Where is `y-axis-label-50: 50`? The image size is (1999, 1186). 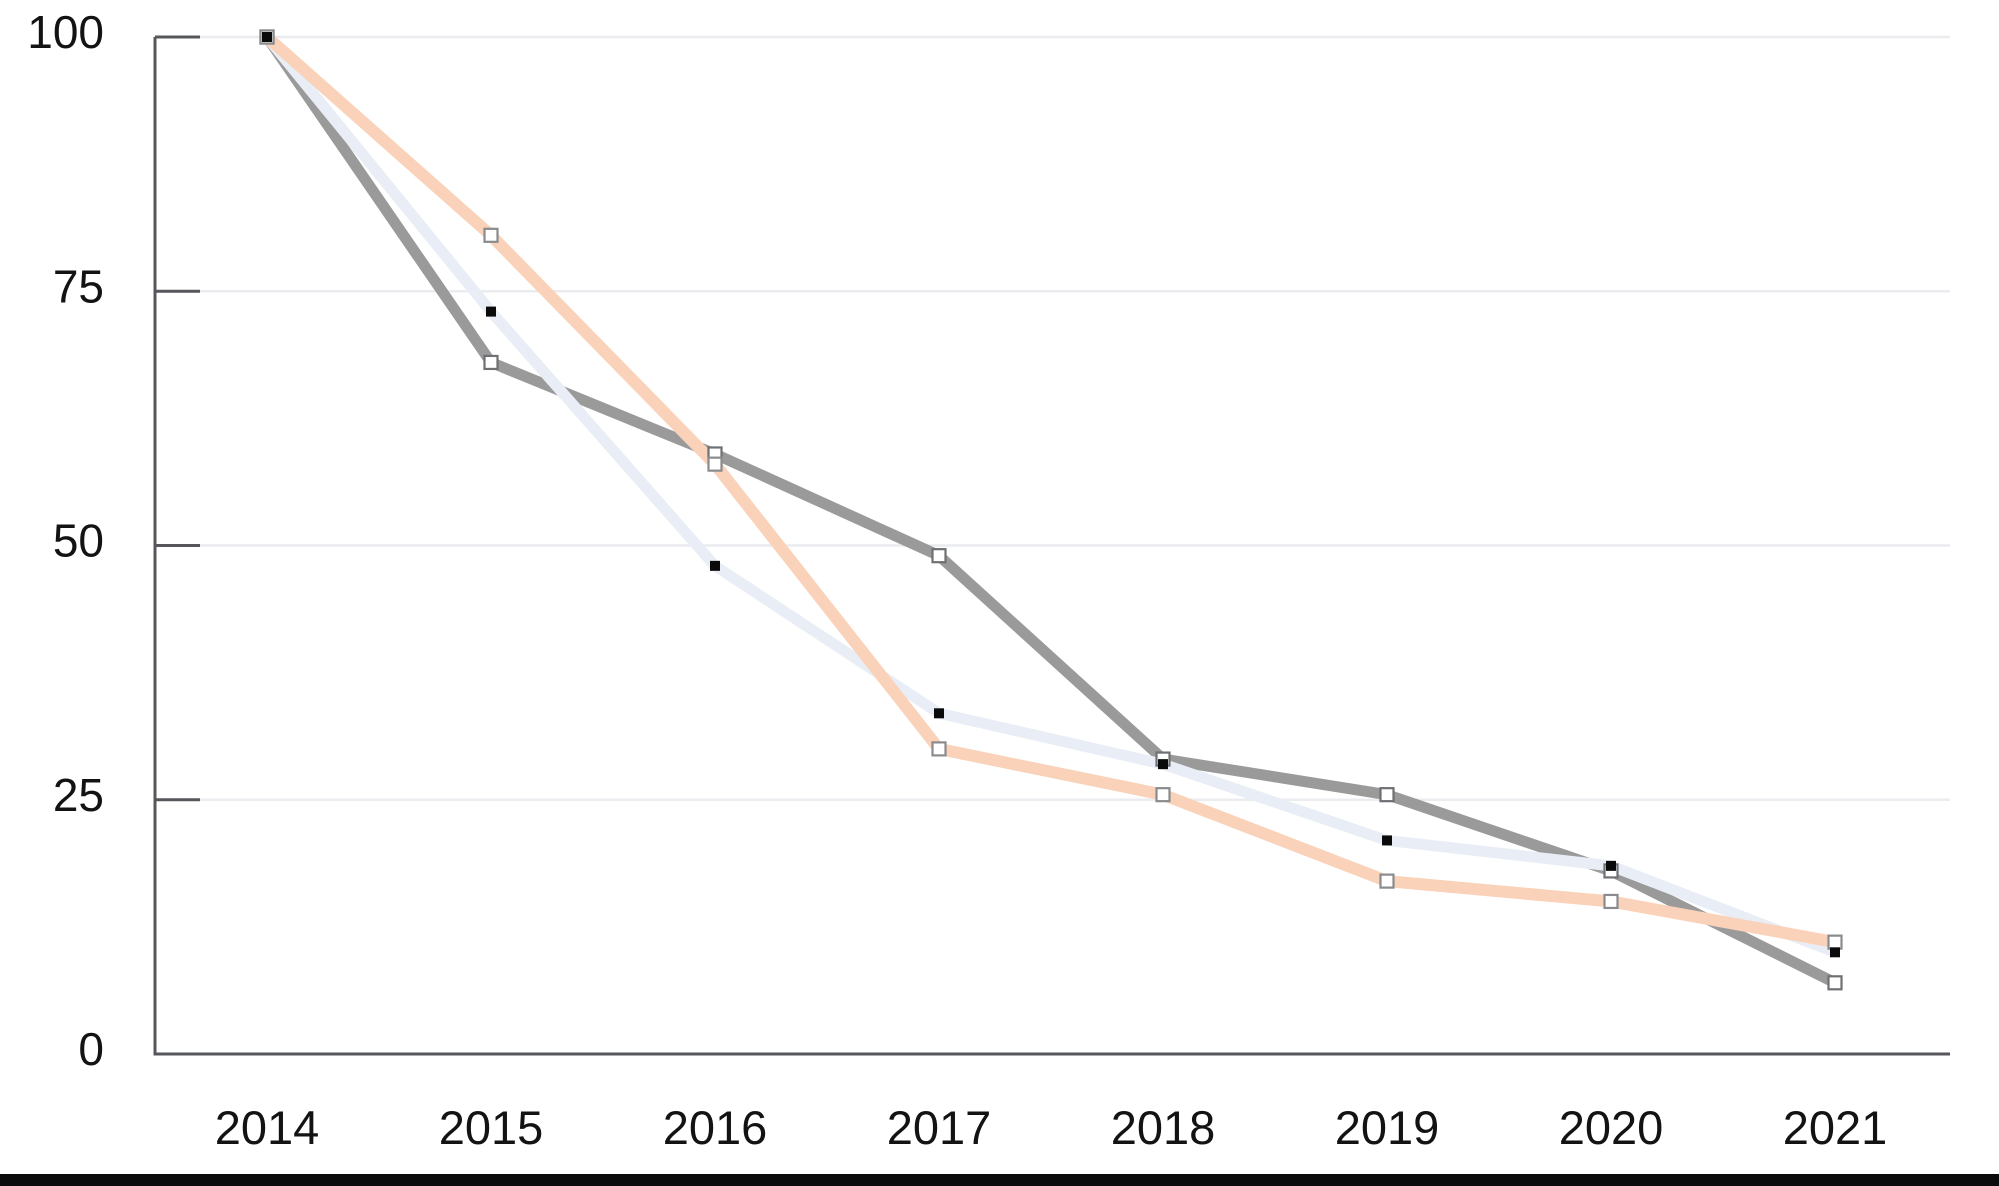 y-axis-label-50: 50 is located at coordinates (78, 541).